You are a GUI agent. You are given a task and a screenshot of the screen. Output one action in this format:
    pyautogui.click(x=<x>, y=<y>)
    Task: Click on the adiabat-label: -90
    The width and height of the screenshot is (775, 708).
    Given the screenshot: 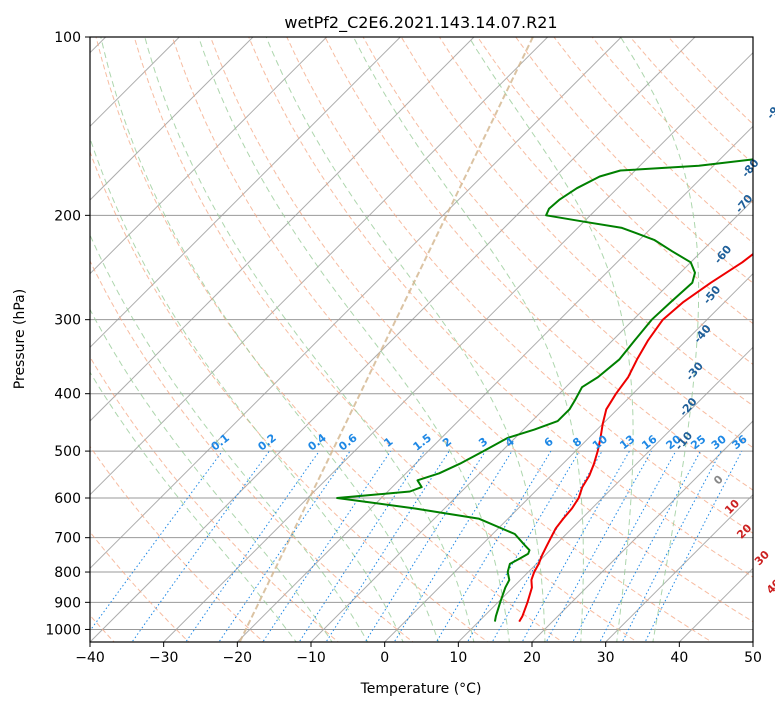 What is the action you would take?
    pyautogui.click(x=769, y=110)
    